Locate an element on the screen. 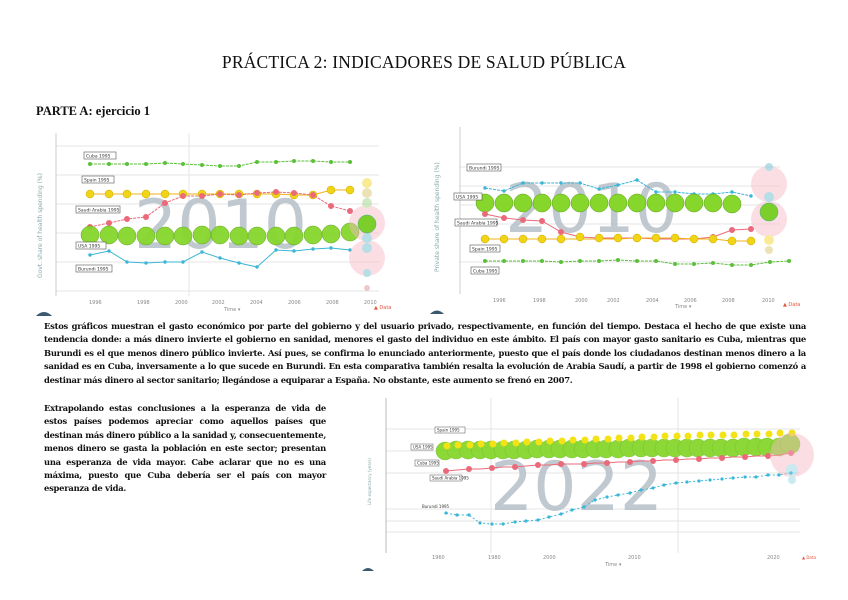  svg-text:Govt. share of health spending: Govt. share of health spending (%) is located at coordinates (40, 225).